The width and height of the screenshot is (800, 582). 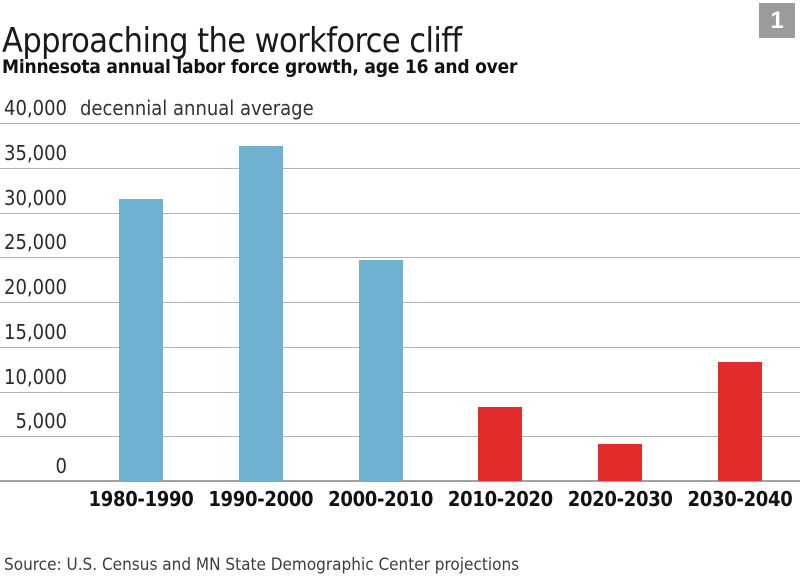 What do you see at coordinates (740, 421) in the screenshot?
I see `bar-2030-2040` at bounding box center [740, 421].